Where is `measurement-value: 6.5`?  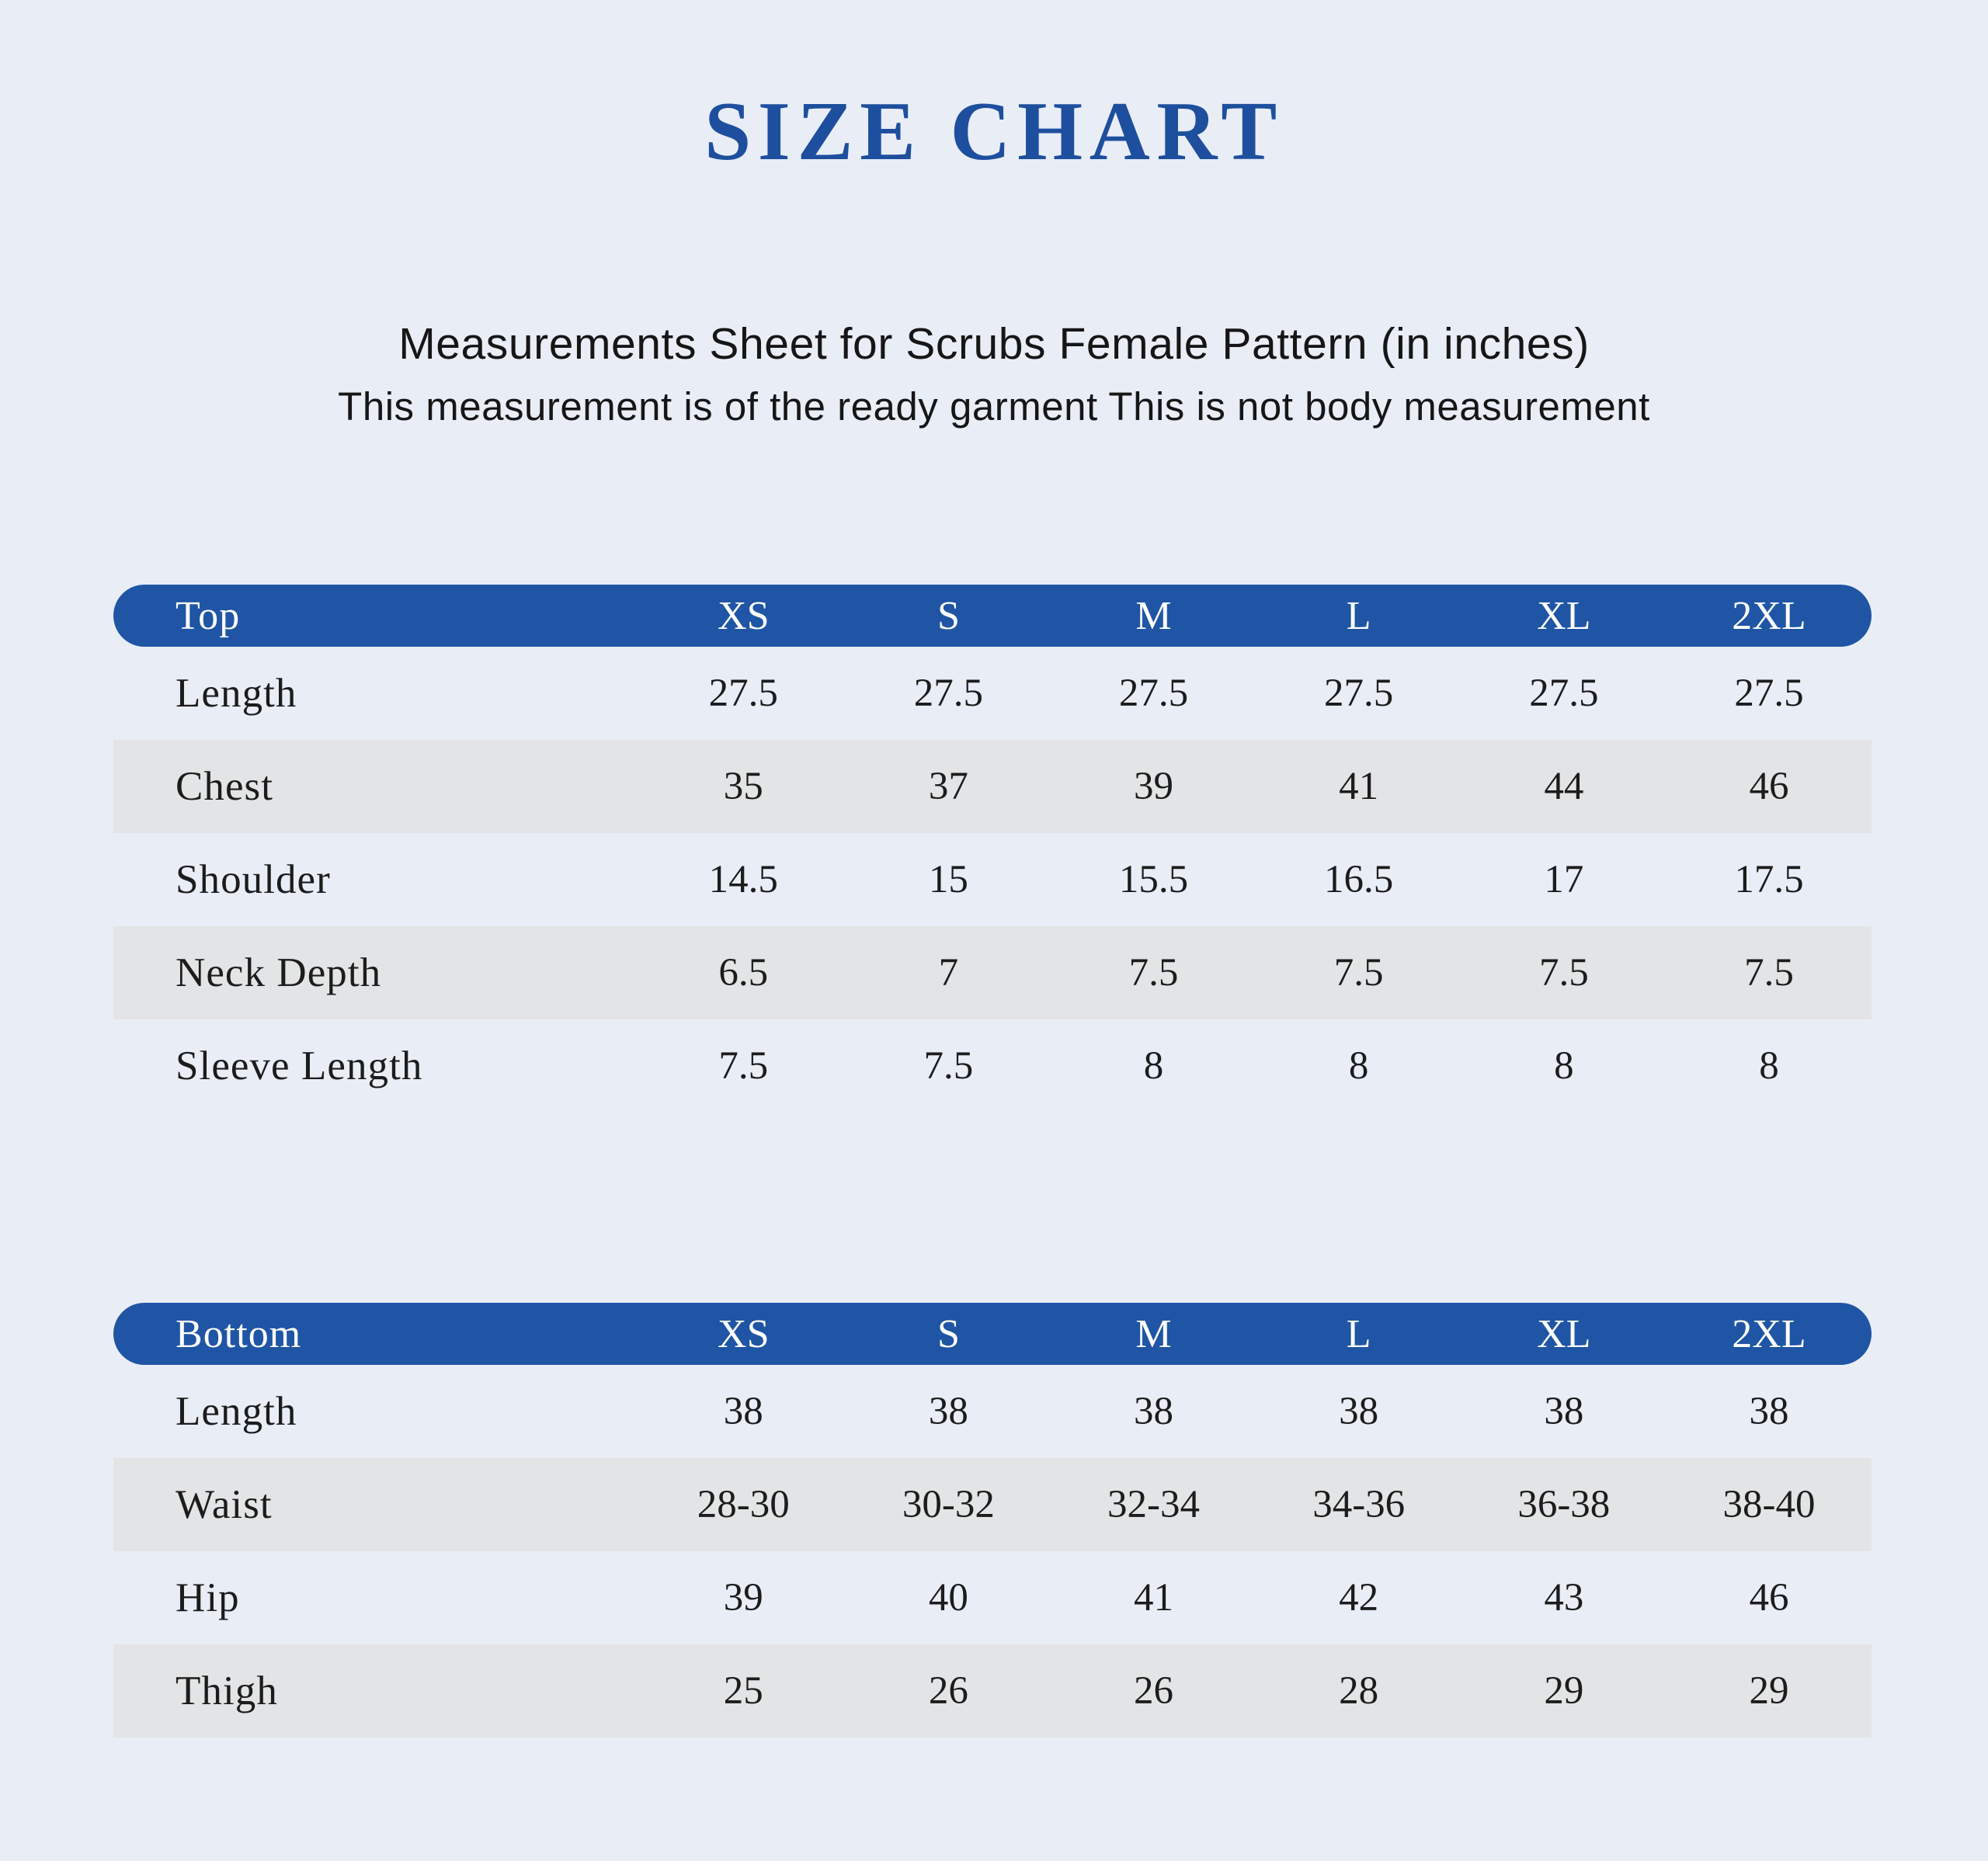 measurement-value: 6.5 is located at coordinates (743, 973).